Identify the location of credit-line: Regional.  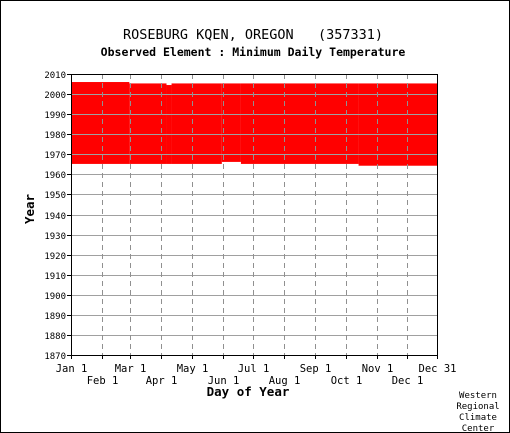
(477, 407).